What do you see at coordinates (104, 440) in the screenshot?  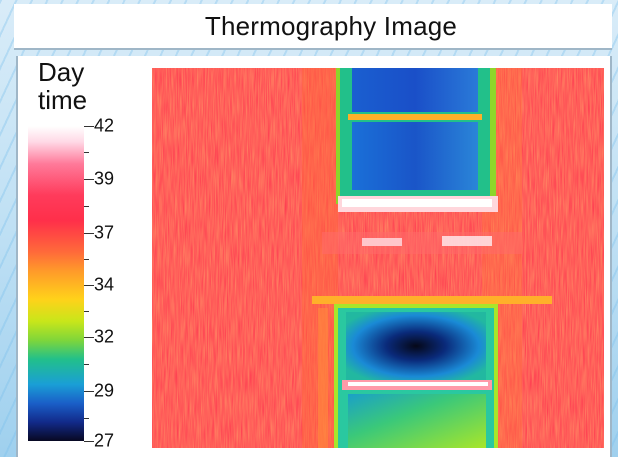 I see `scale-tick-label: 27` at bounding box center [104, 440].